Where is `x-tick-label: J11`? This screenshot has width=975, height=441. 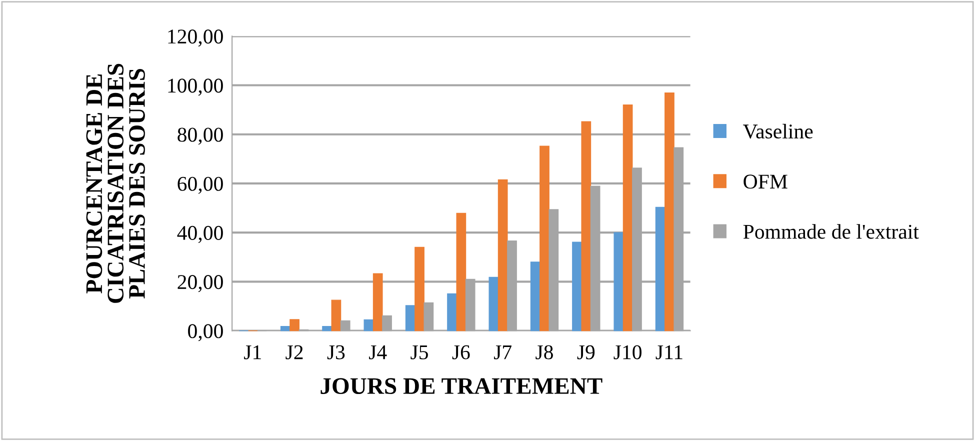 x-tick-label: J11 is located at coordinates (669, 352).